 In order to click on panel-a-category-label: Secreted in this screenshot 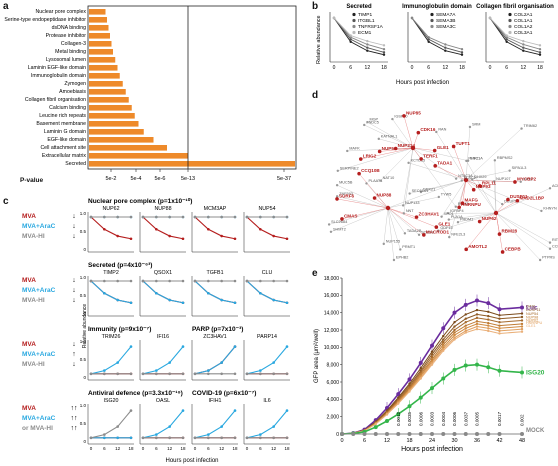, I will do `click(75, 164)`.